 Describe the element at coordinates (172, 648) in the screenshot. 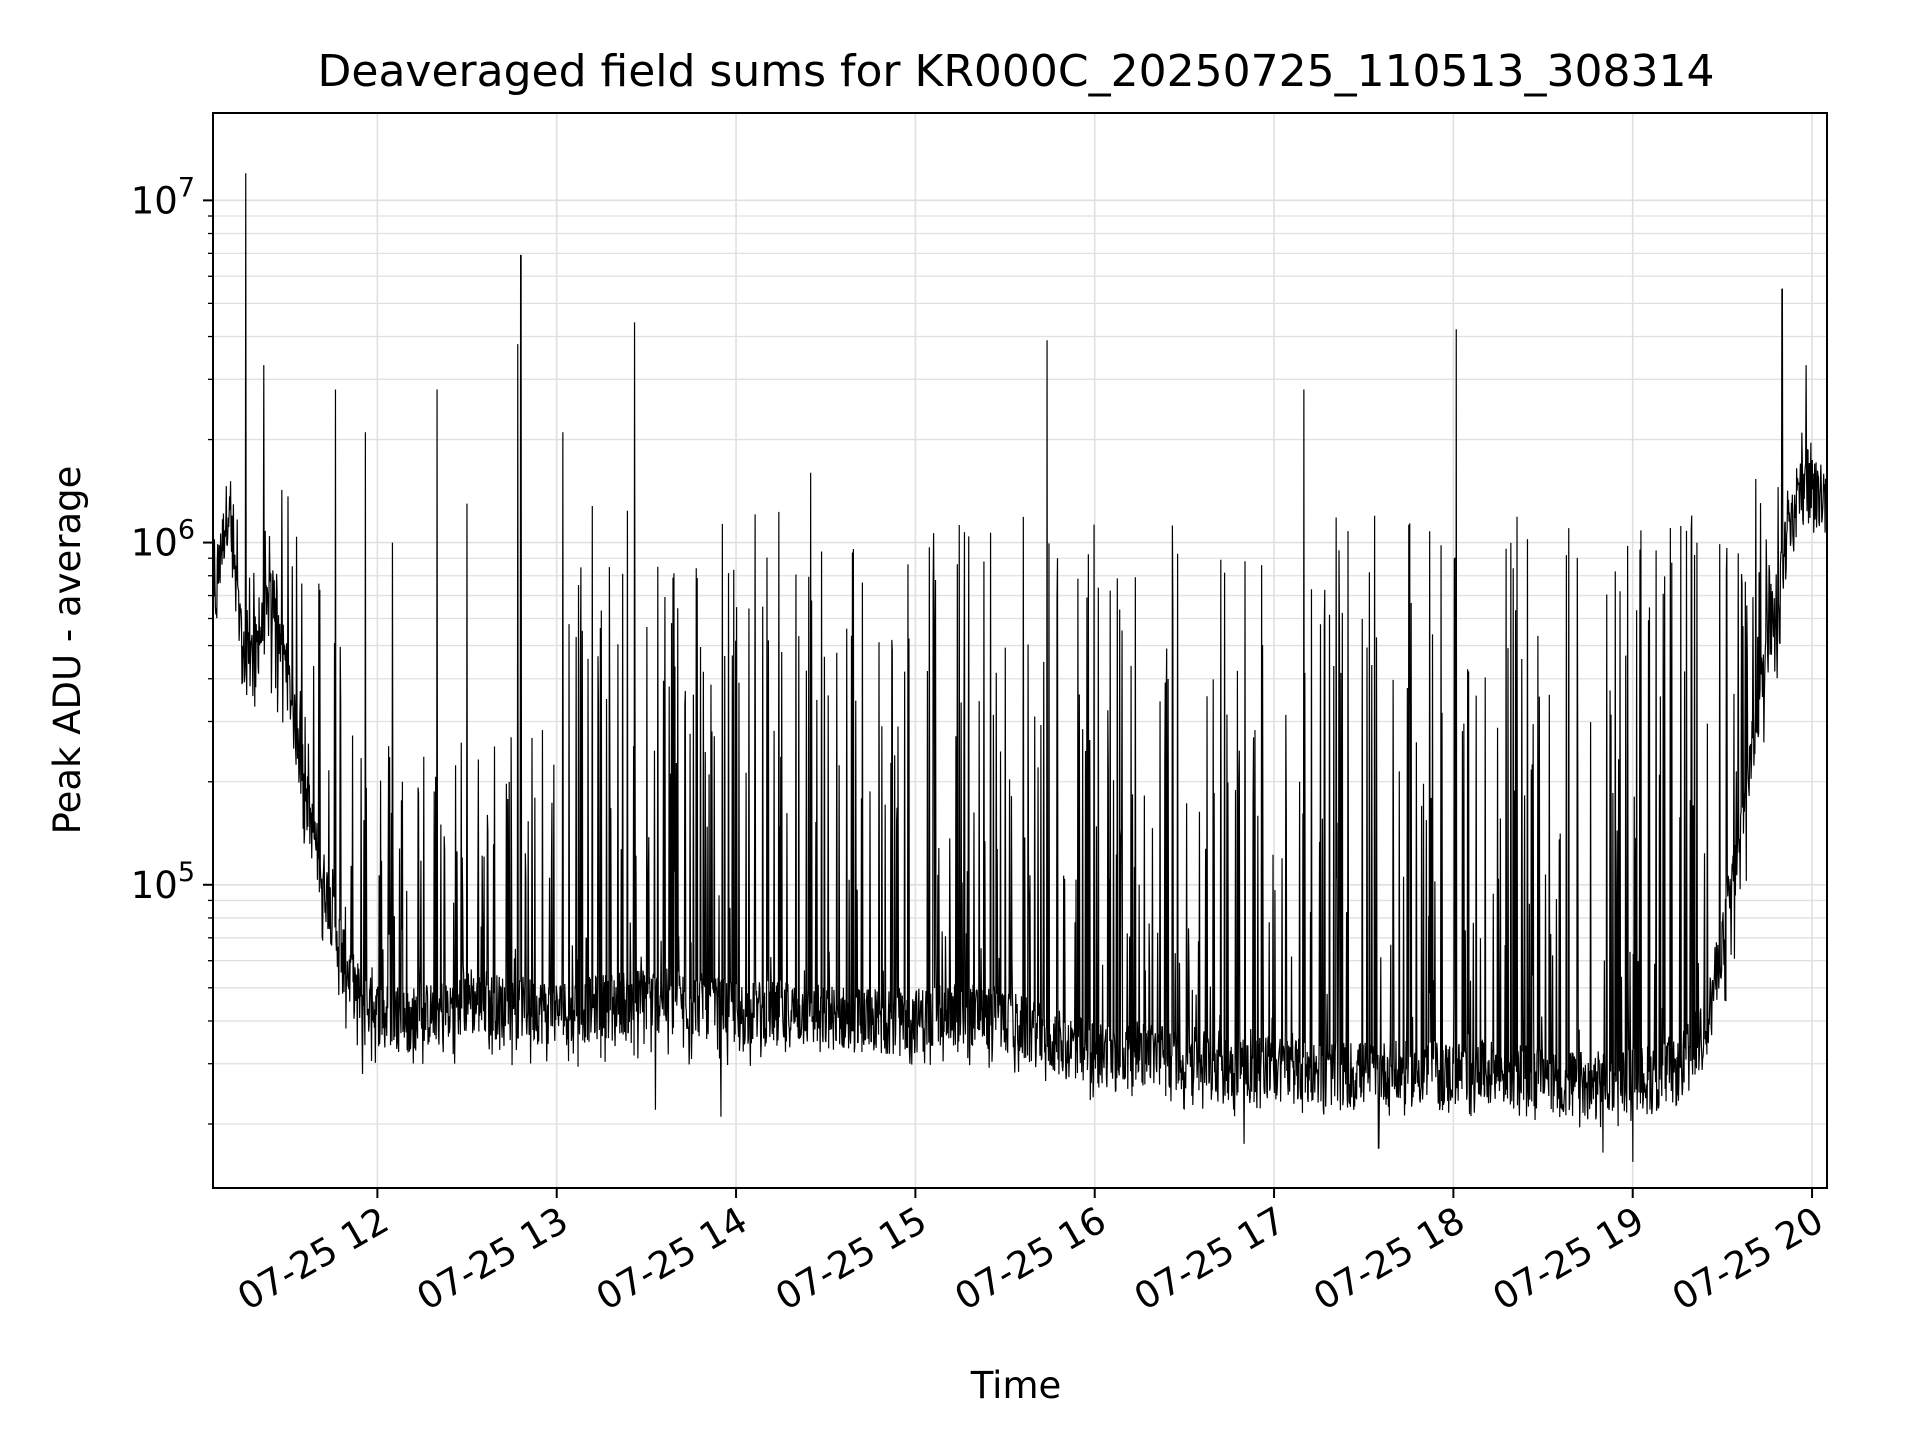

I see `y-axis: 10⁵ 10⁶ 10⁷` at that location.